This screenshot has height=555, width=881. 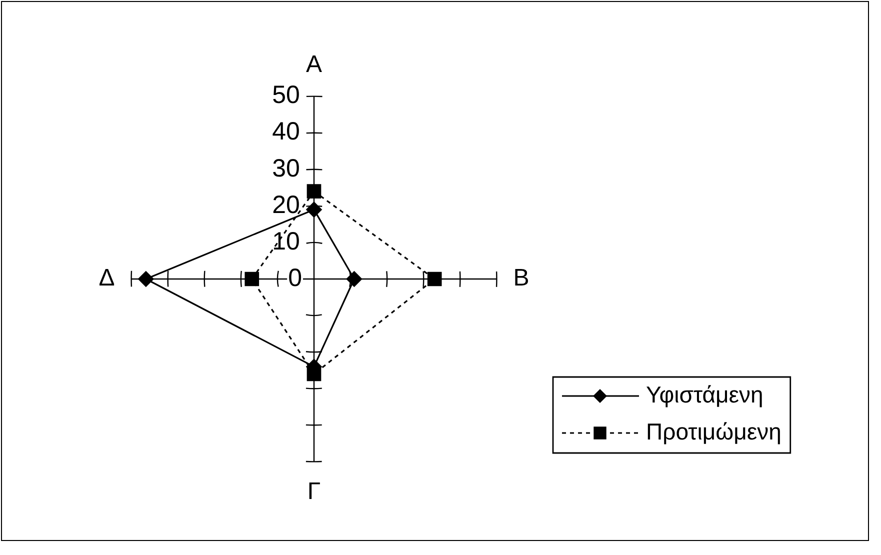 What do you see at coordinates (714, 431) in the screenshot?
I see `legend-label: Προτιμώμενη` at bounding box center [714, 431].